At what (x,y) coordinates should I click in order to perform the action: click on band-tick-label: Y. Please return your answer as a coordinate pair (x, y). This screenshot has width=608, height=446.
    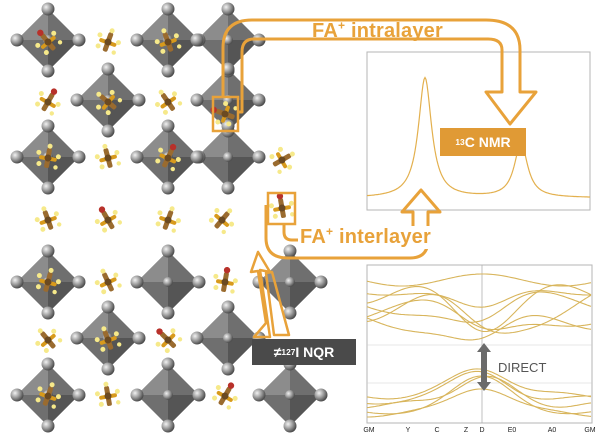
    Looking at the image, I should click on (408, 430).